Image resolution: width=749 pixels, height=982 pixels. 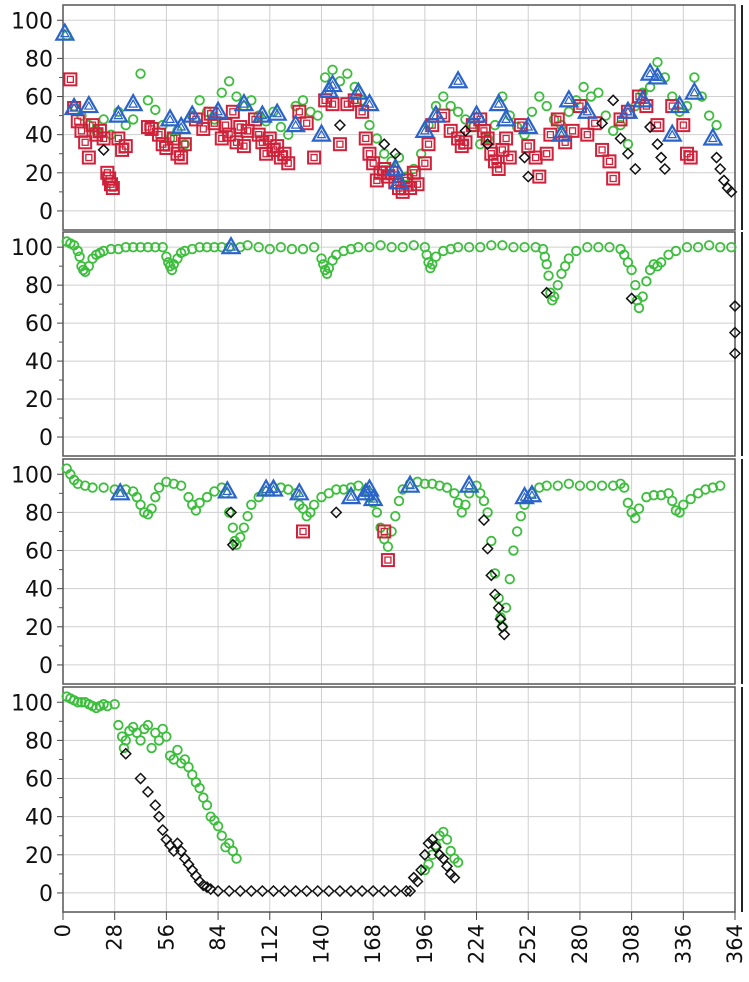 What do you see at coordinates (39, 552) in the screenshot?
I see `y-tick-label: 60` at bounding box center [39, 552].